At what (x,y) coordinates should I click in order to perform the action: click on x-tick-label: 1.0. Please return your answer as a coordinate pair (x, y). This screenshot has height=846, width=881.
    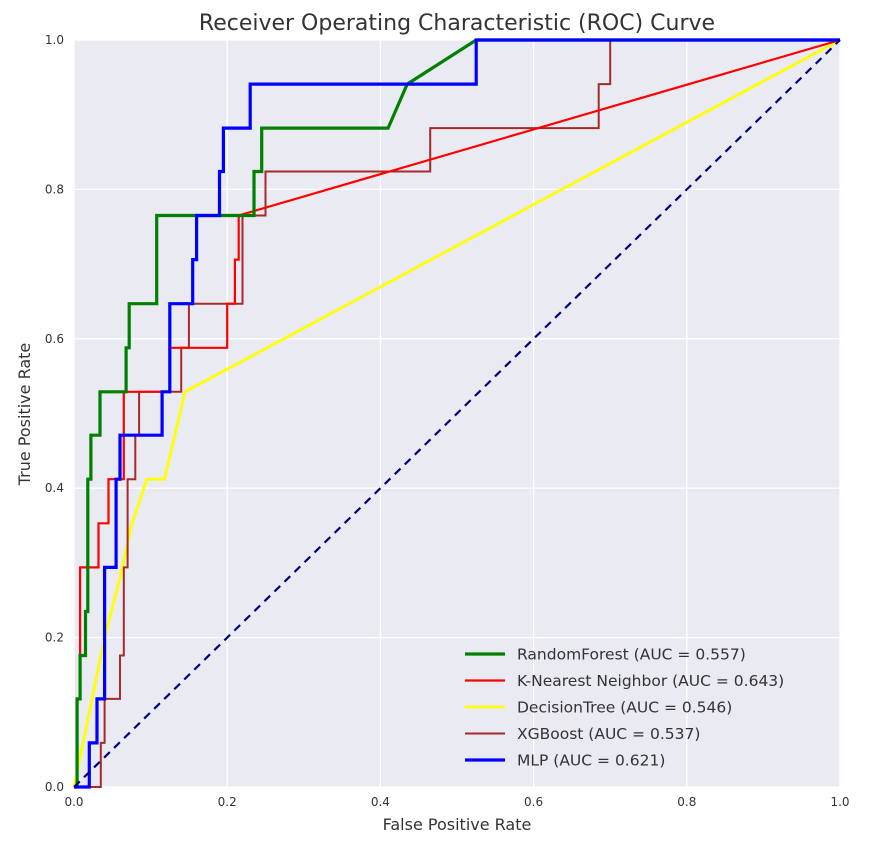
    Looking at the image, I should click on (839, 802).